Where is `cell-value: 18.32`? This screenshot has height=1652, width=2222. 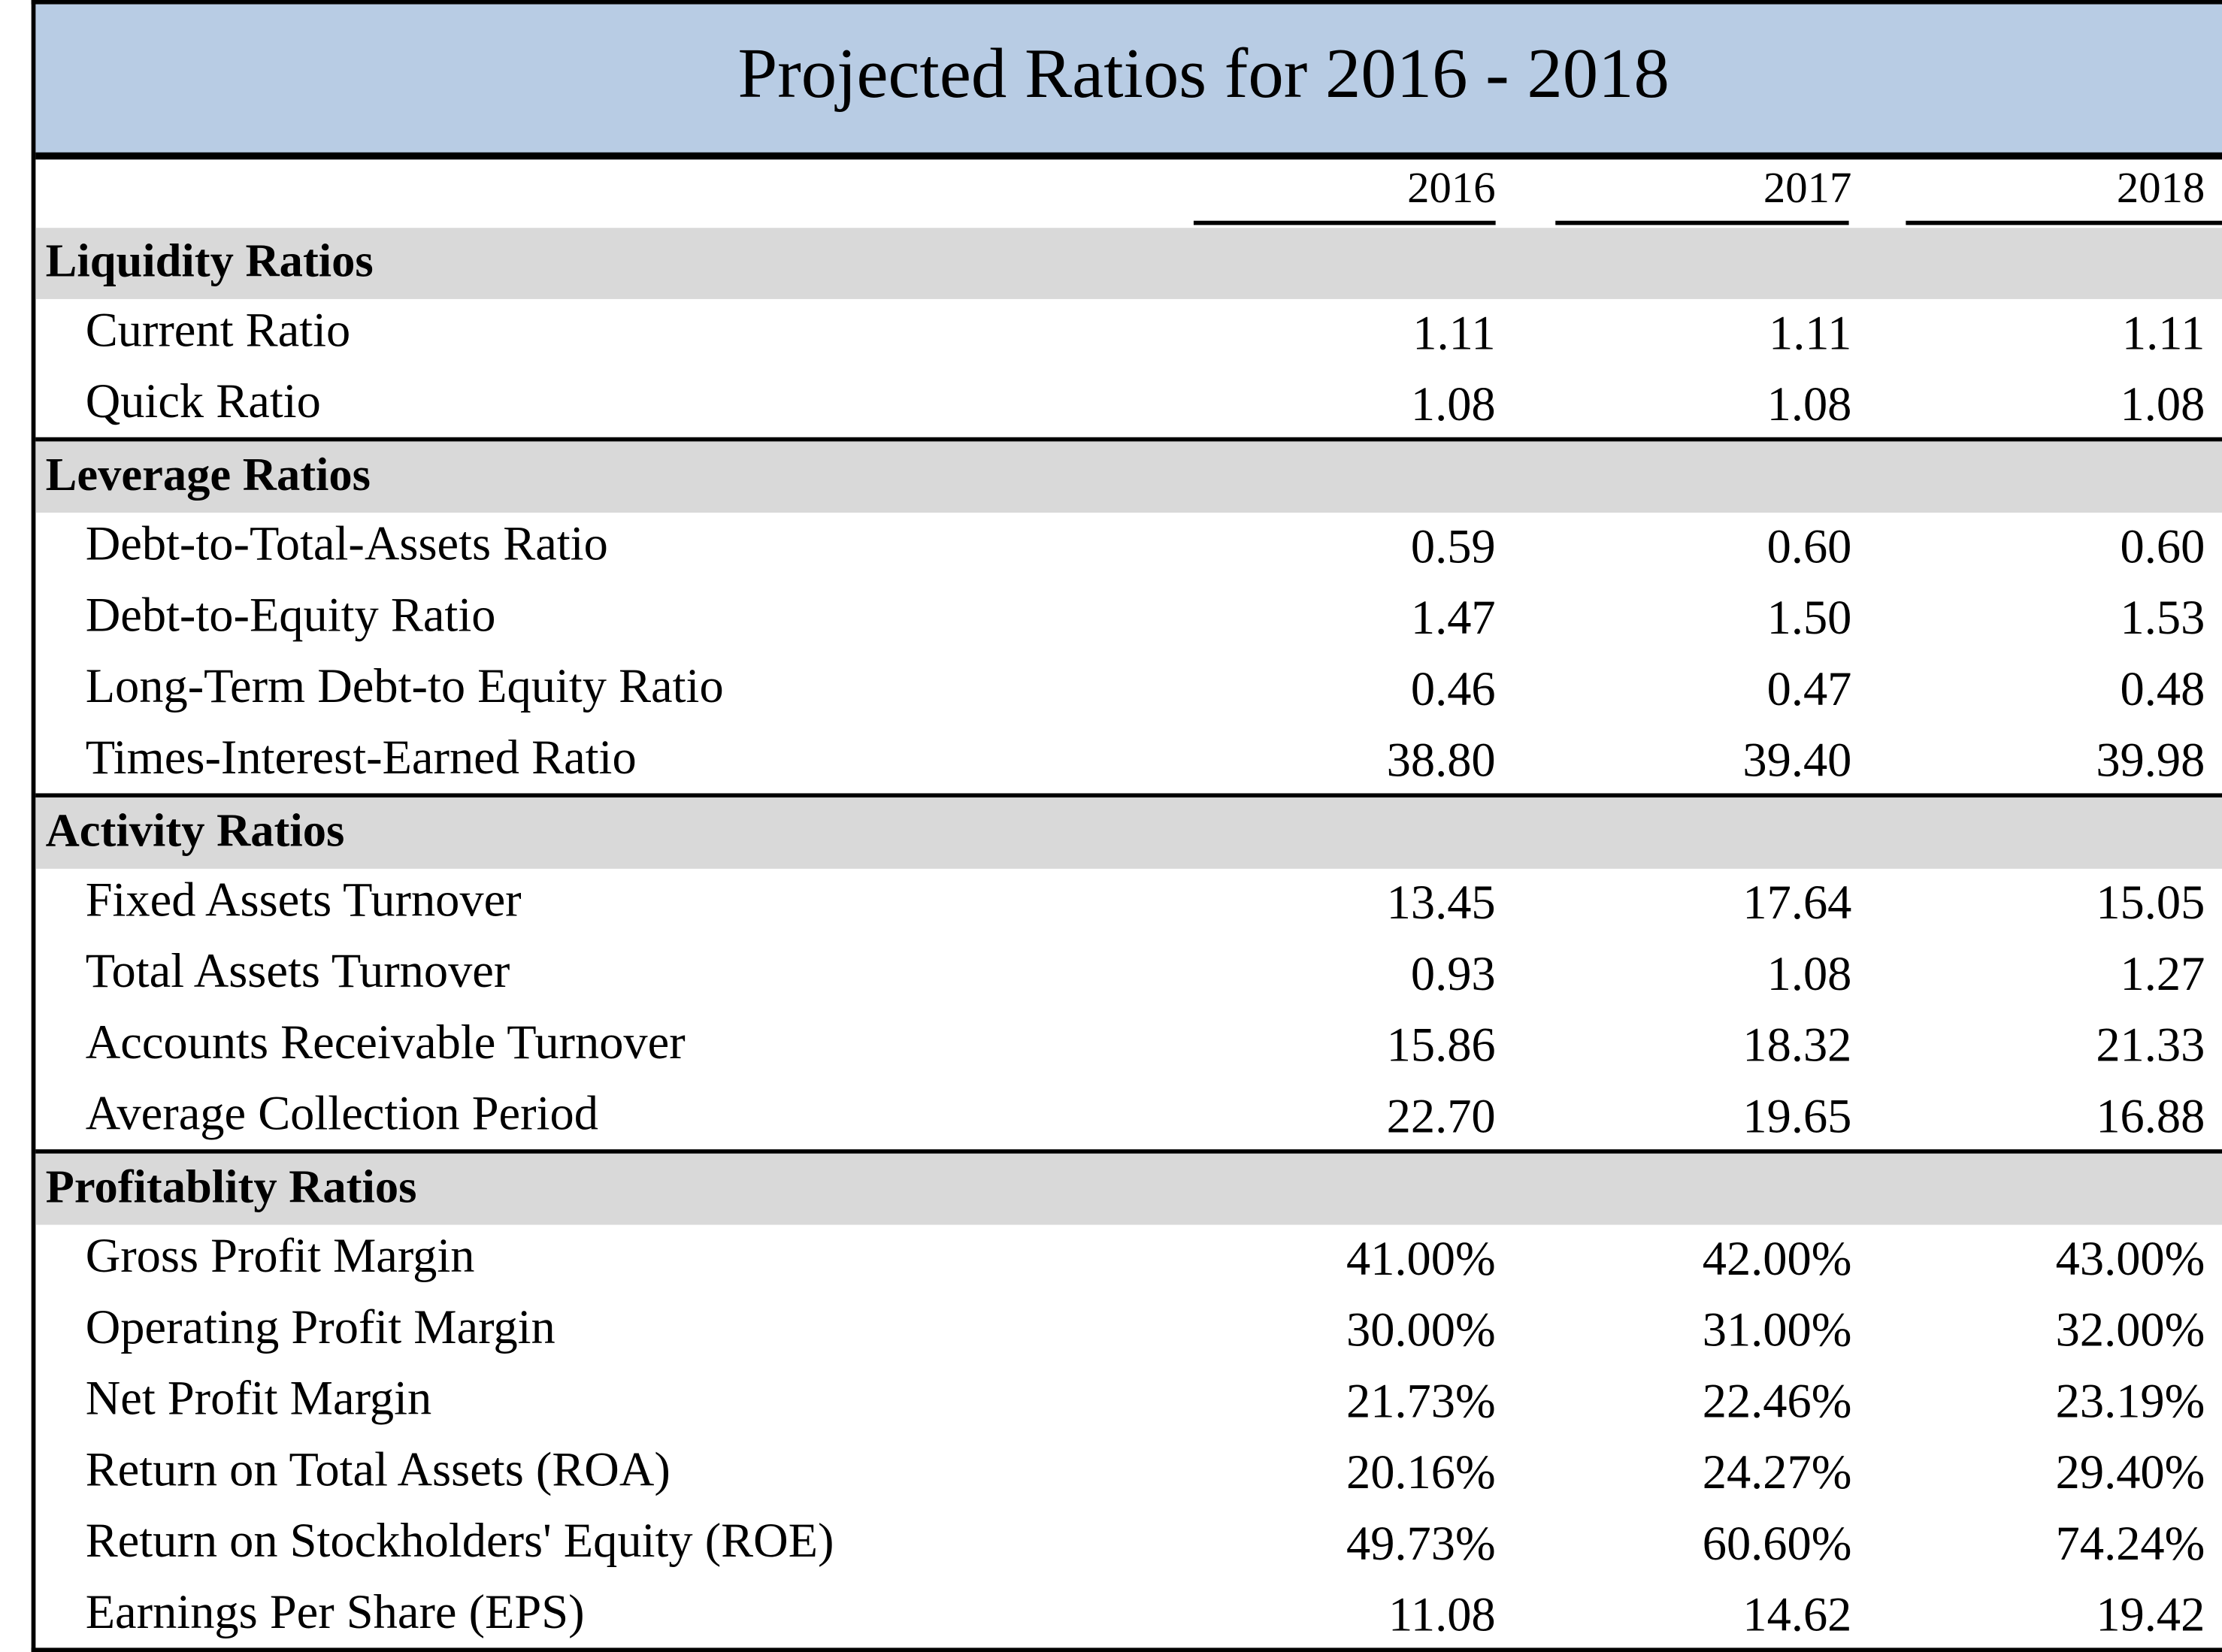 cell-value: 18.32 is located at coordinates (1797, 1046).